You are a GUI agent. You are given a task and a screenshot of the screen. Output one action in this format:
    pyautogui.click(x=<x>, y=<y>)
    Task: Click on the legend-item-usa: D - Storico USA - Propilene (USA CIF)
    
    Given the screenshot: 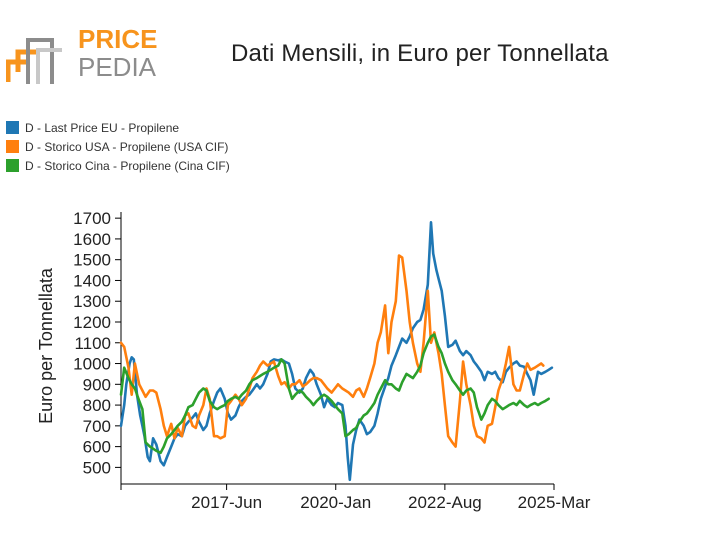 What is the action you would take?
    pyautogui.click(x=118, y=146)
    